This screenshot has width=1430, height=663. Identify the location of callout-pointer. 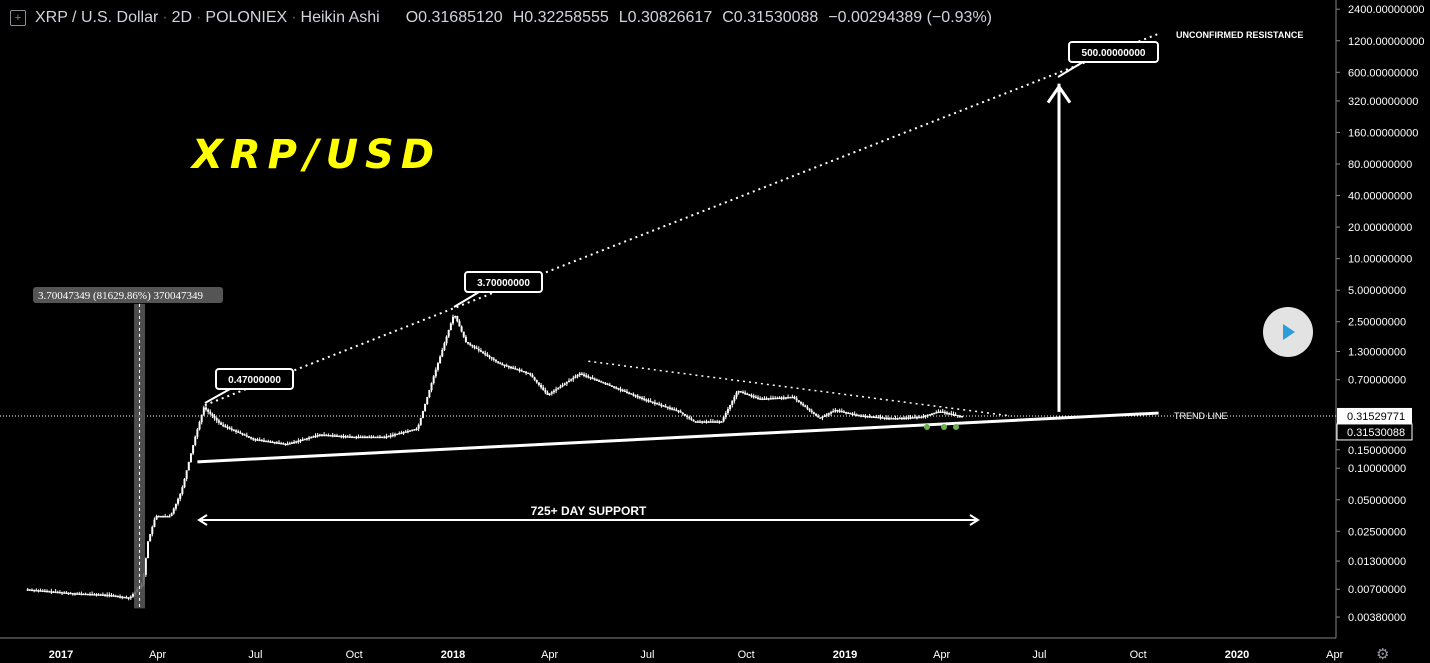
(1070, 69).